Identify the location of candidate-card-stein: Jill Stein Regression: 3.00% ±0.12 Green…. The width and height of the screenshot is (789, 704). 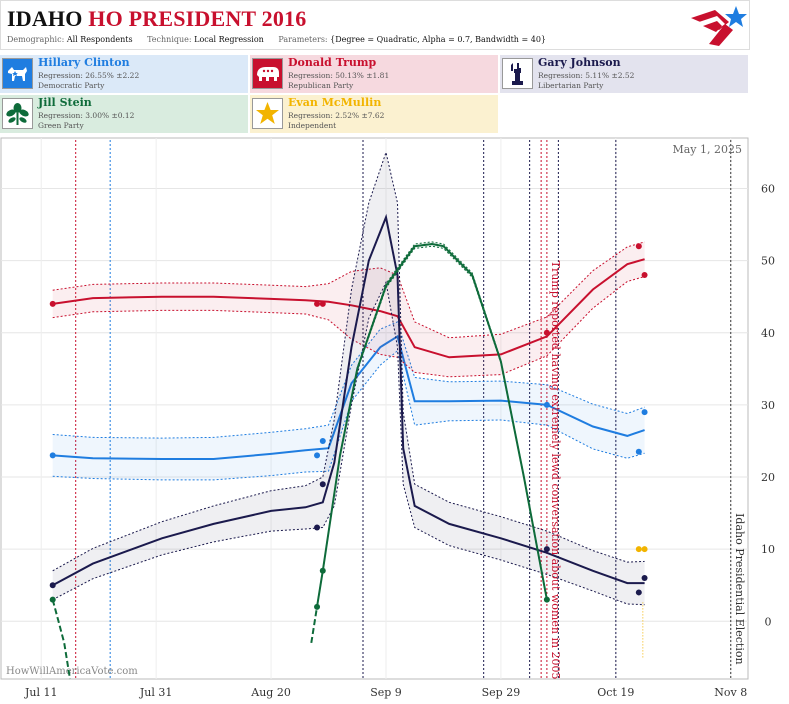
(124, 114).